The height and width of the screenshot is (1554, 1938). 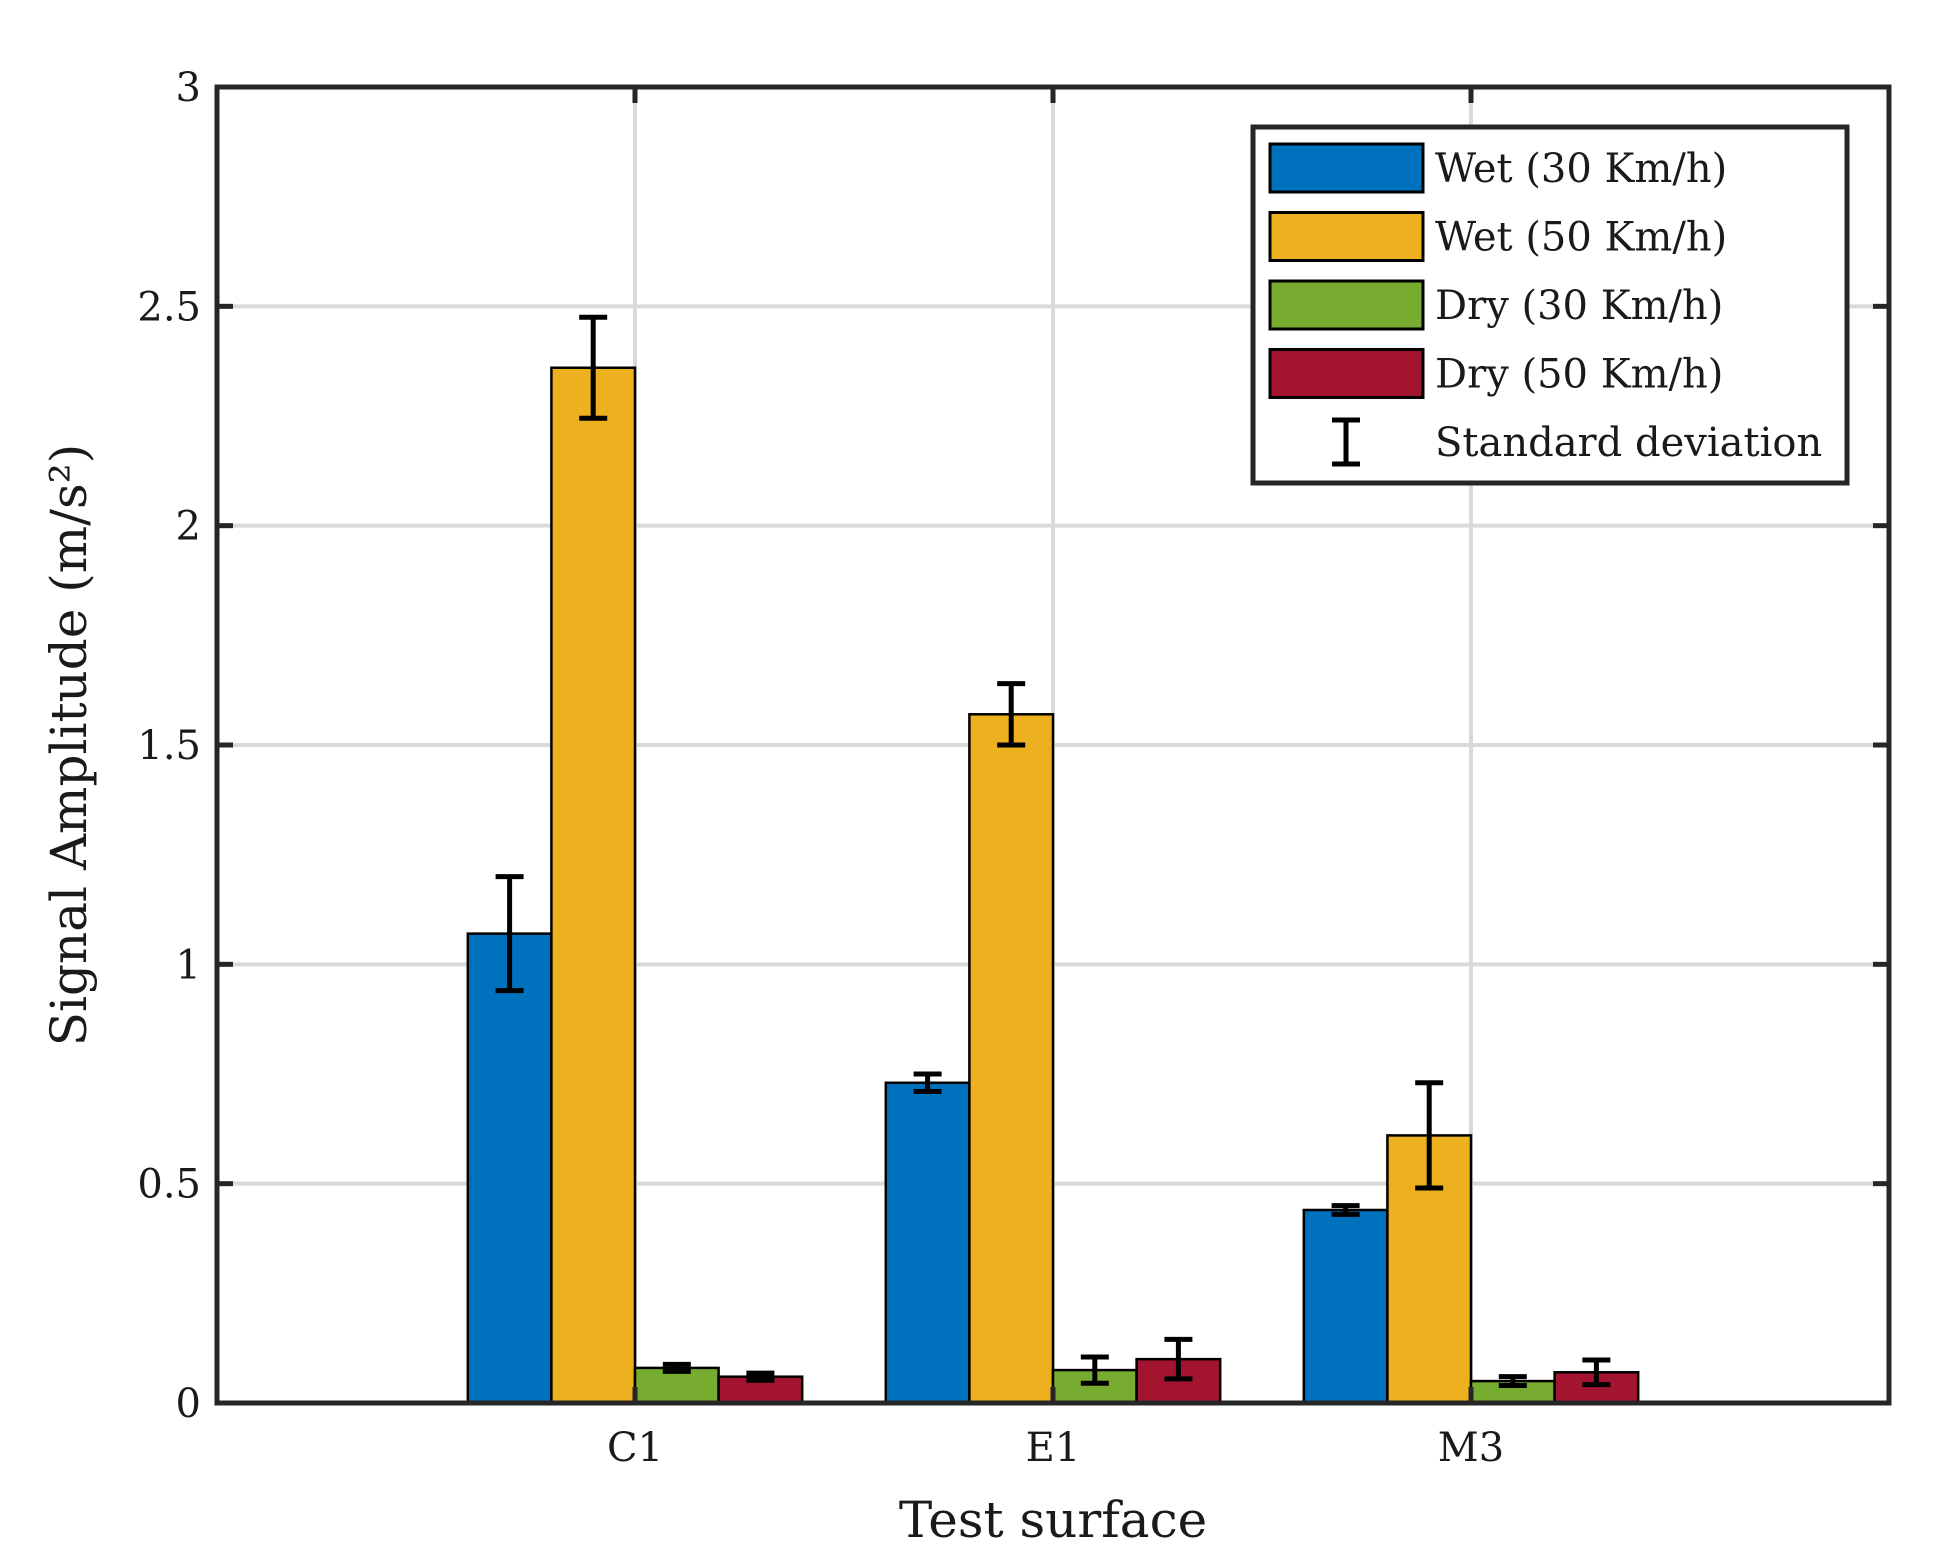 I want to click on legend-label: Dry (30 Km/h), so click(x=1579, y=306).